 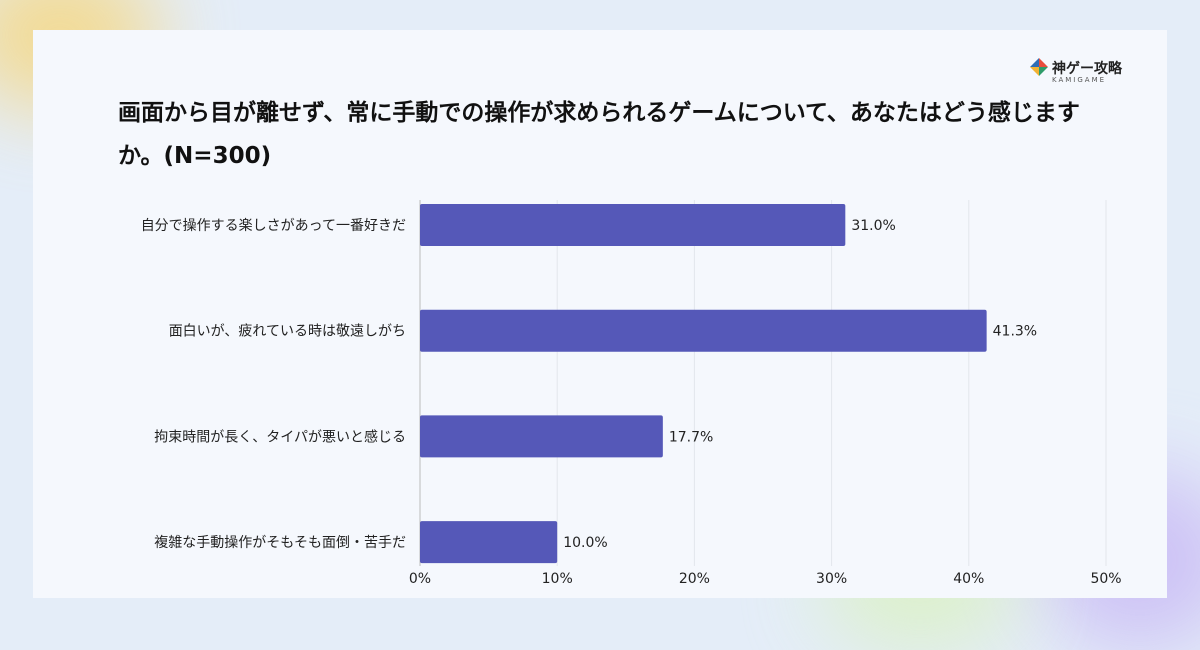 What do you see at coordinates (1039, 67) in the screenshot?
I see `brand-icon` at bounding box center [1039, 67].